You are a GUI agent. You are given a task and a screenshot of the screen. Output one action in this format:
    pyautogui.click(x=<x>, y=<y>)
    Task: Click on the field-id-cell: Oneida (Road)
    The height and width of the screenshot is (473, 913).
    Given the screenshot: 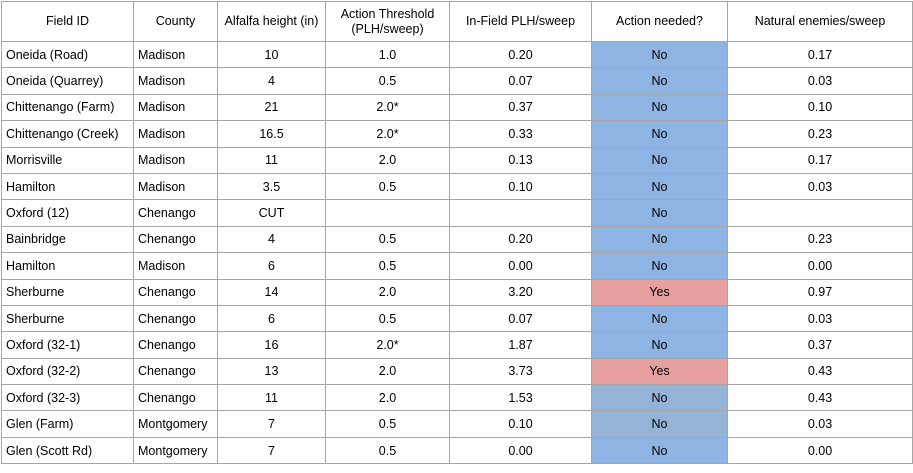 What is the action you would take?
    pyautogui.click(x=67, y=54)
    